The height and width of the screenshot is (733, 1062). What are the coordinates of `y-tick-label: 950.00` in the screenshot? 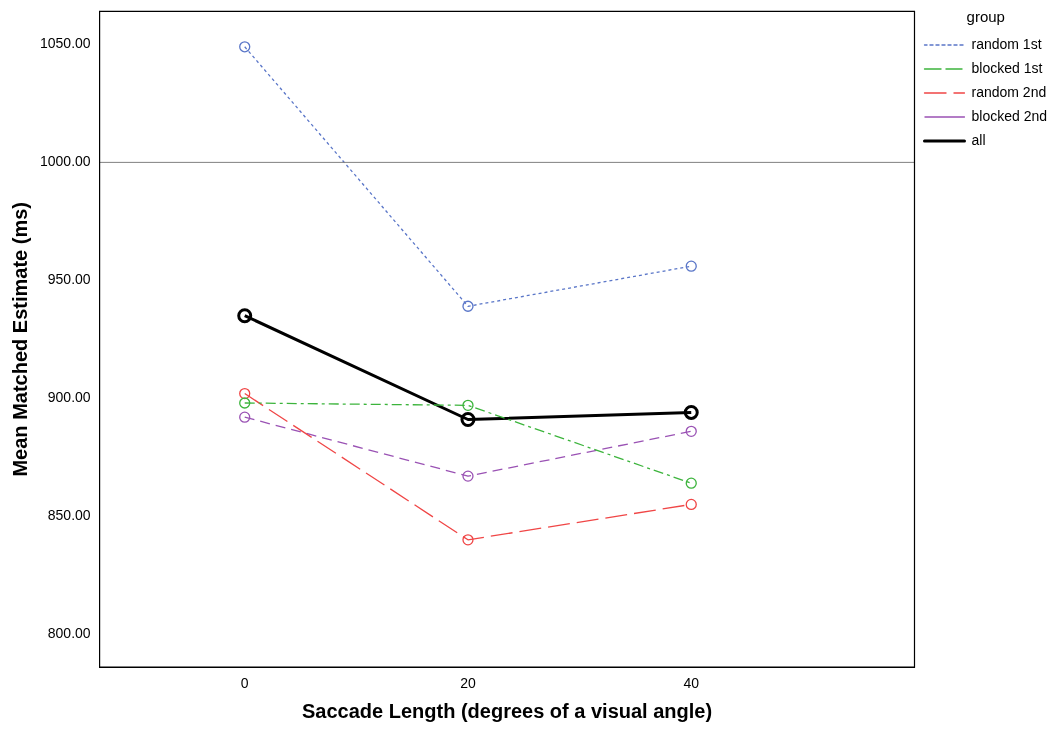 It's located at (69, 279).